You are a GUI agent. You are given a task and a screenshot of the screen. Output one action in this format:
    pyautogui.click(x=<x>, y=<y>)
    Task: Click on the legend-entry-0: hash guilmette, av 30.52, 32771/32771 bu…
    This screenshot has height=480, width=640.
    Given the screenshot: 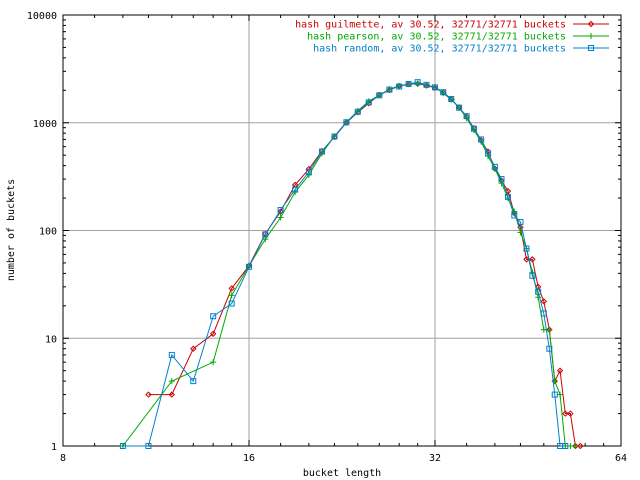 What is the action you would take?
    pyautogui.click(x=452, y=25)
    